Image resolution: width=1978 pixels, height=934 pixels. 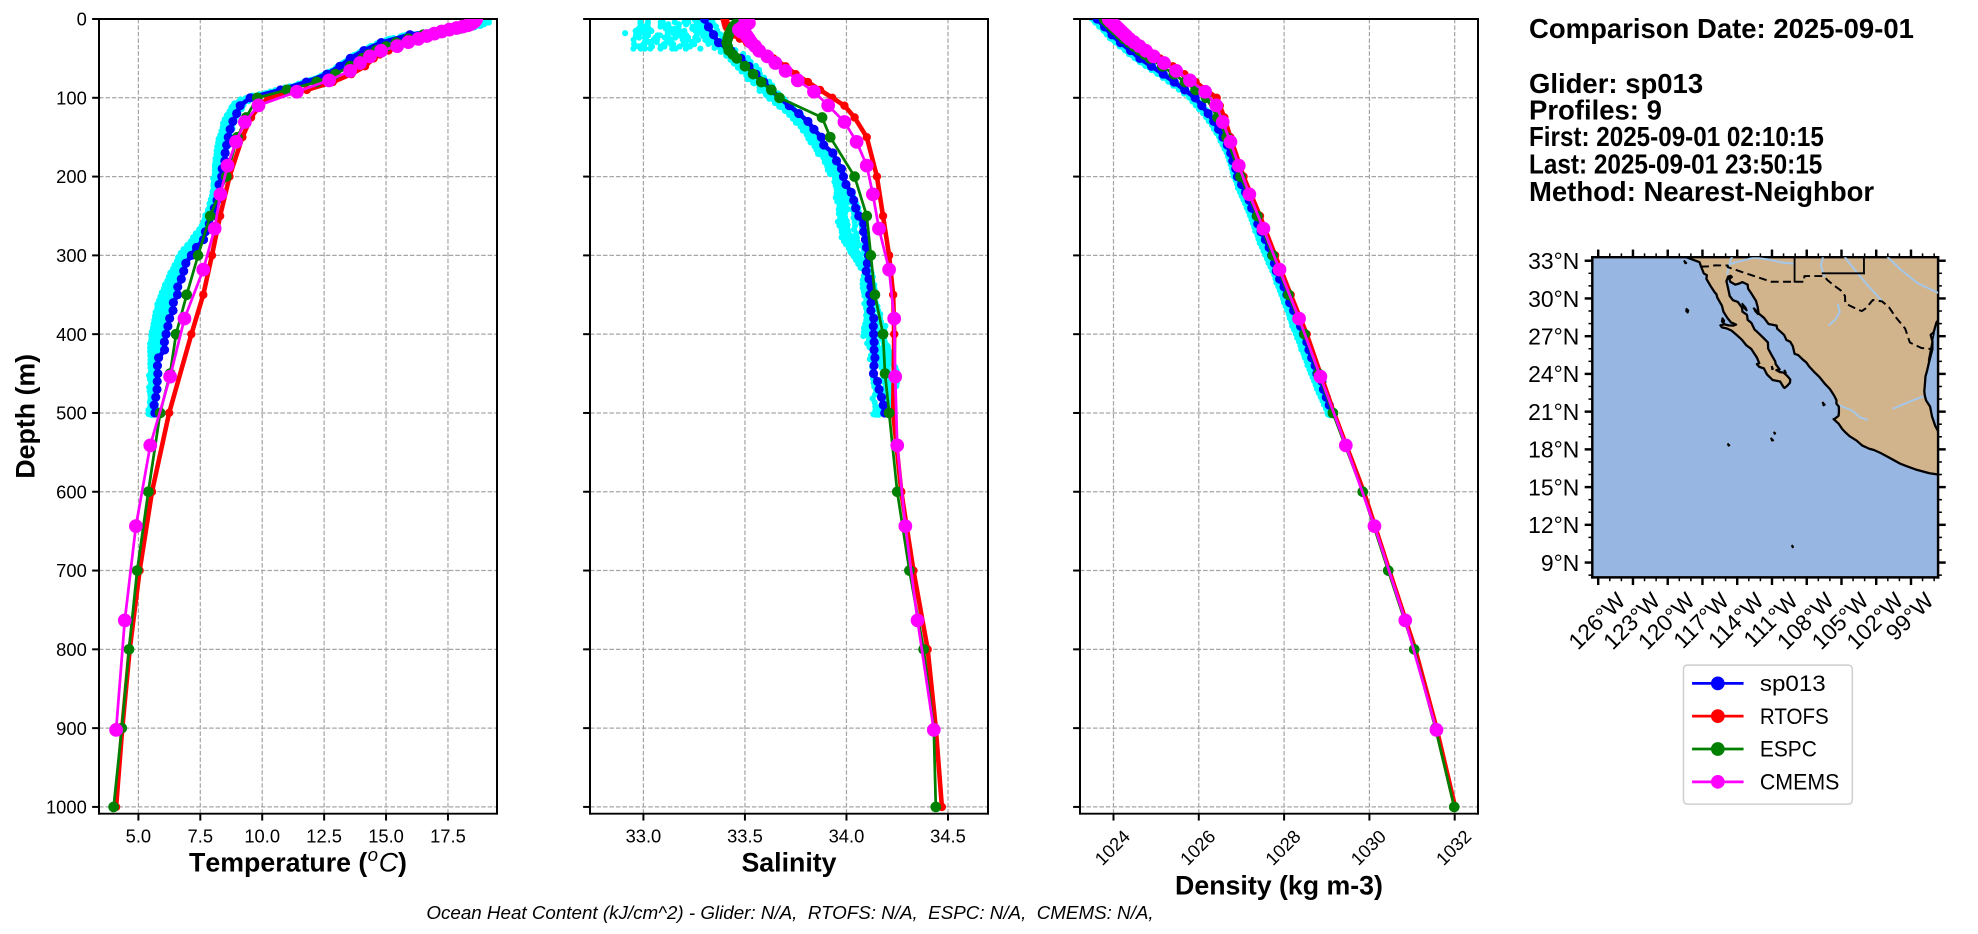 I want to click on svg-text: Method: Nearest-Neighbor, so click(x=1701, y=191).